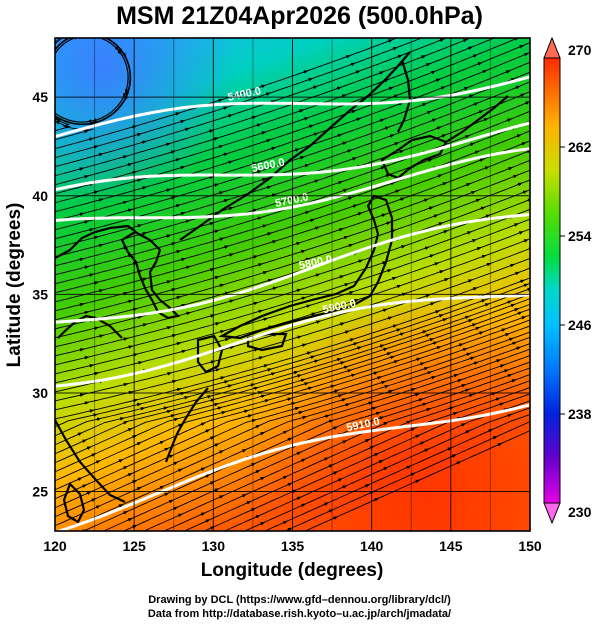 Image resolution: width=599 pixels, height=625 pixels. What do you see at coordinates (74, 503) in the screenshot?
I see `coastline-taiwan` at bounding box center [74, 503].